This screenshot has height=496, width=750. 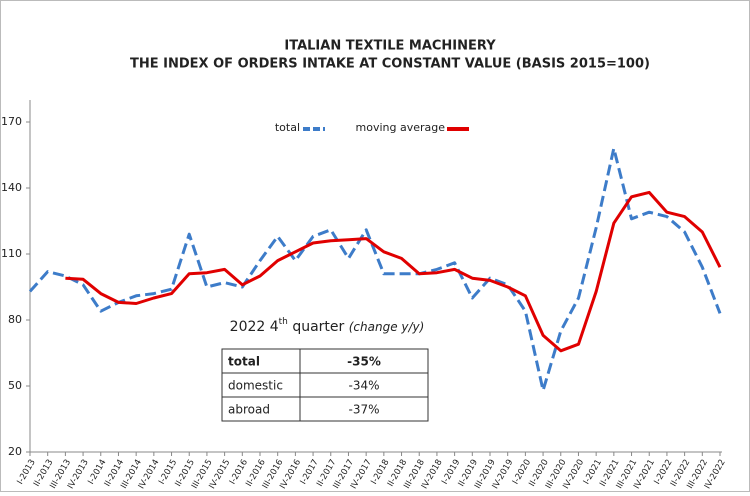 I want to click on title-sup: th, so click(x=283, y=322).